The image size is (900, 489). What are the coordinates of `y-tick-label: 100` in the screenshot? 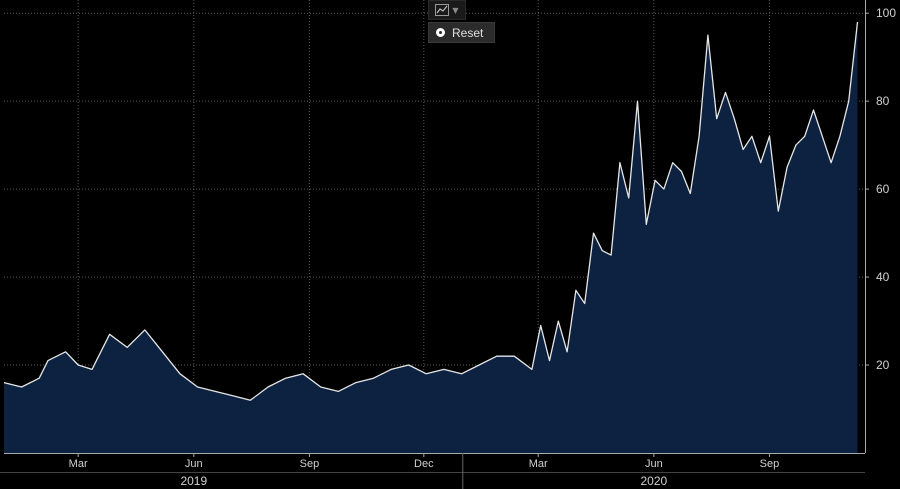 It's located at (886, 13).